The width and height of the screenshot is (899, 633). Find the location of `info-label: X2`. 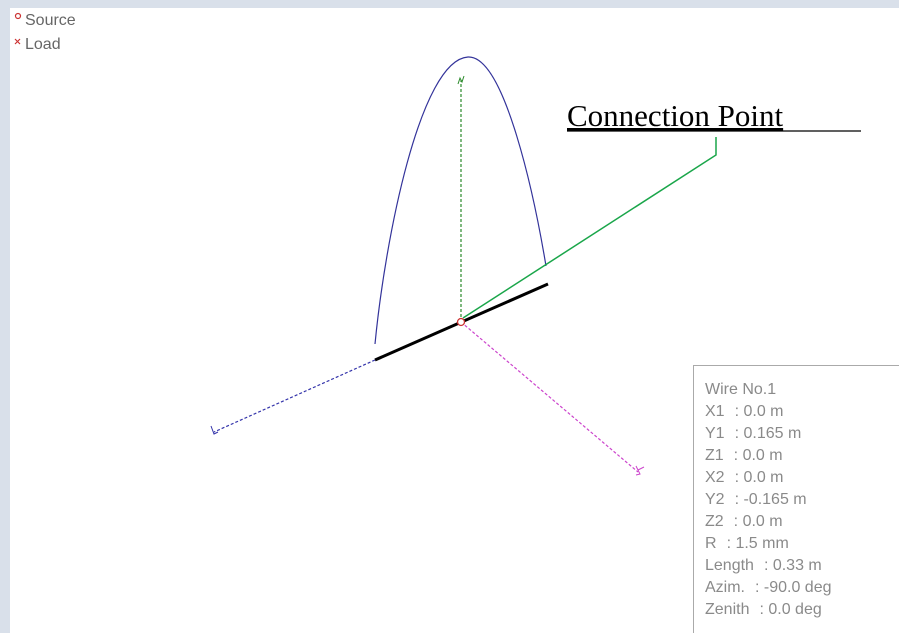

info-label: X2 is located at coordinates (715, 477).